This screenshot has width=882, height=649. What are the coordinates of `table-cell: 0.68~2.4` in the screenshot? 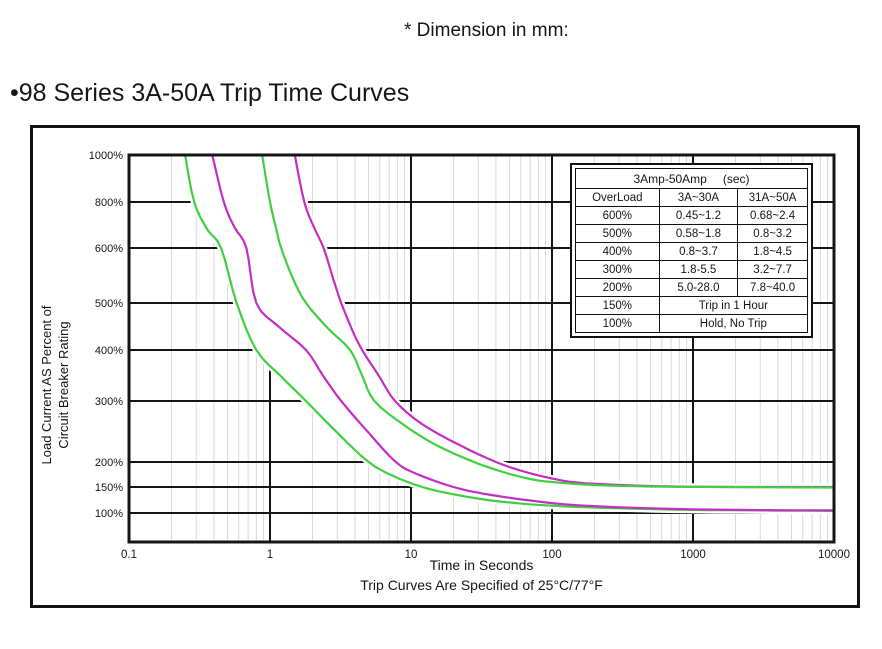 It's located at (772, 215).